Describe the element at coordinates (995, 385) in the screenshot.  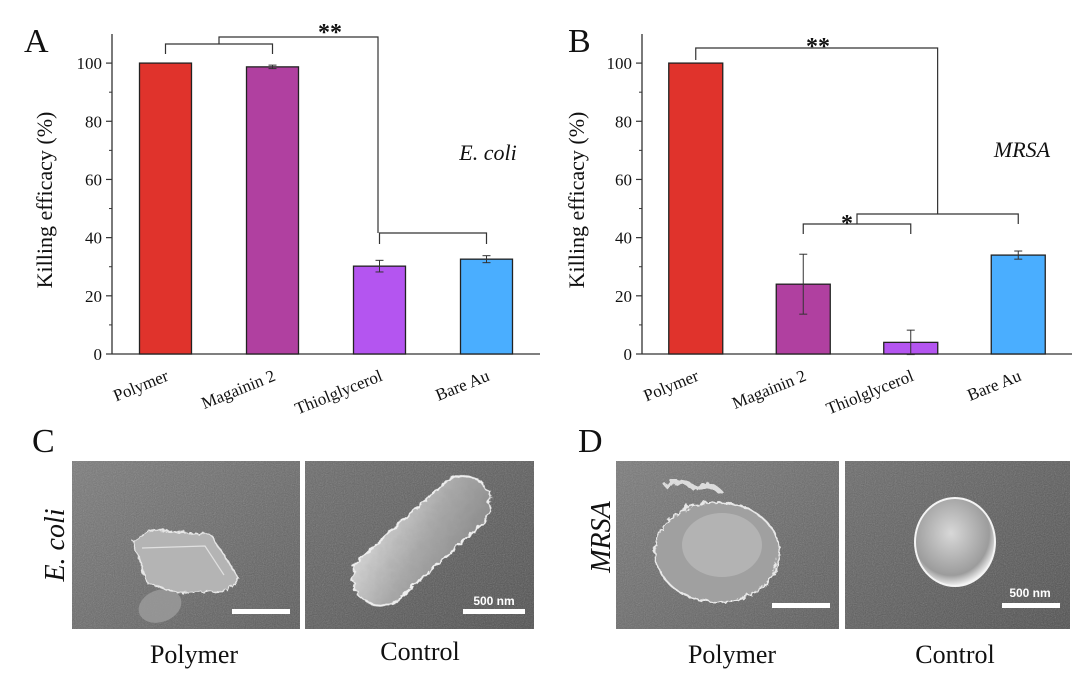
I see `chart-b-xtick-label-3: Bare Au` at that location.